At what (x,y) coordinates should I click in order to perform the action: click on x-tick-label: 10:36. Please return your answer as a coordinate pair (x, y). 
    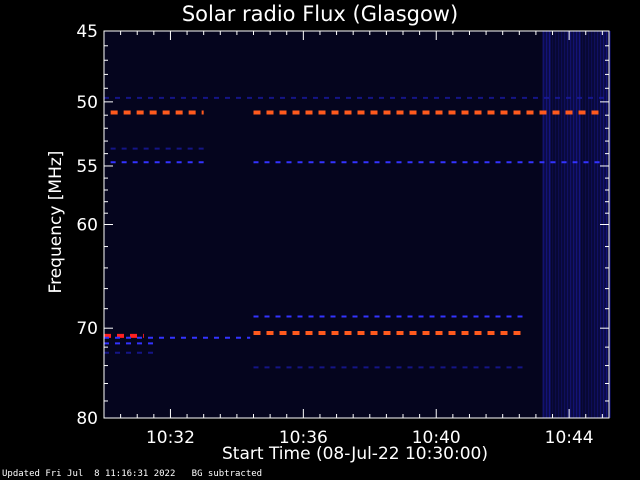
    Looking at the image, I should click on (303, 438).